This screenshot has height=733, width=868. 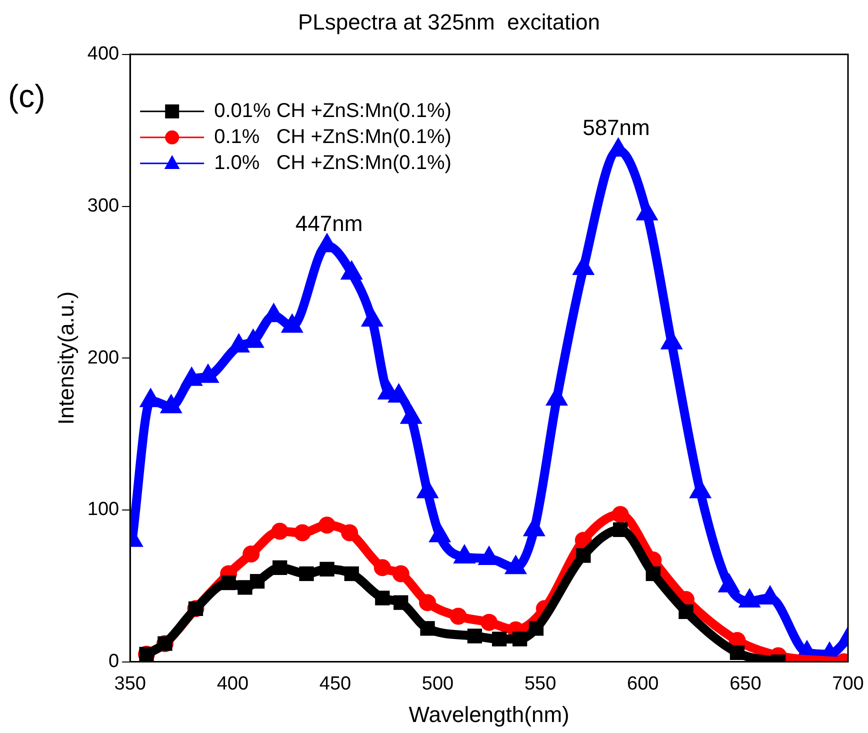 I want to click on x-tick-label: 650, so click(x=746, y=683).